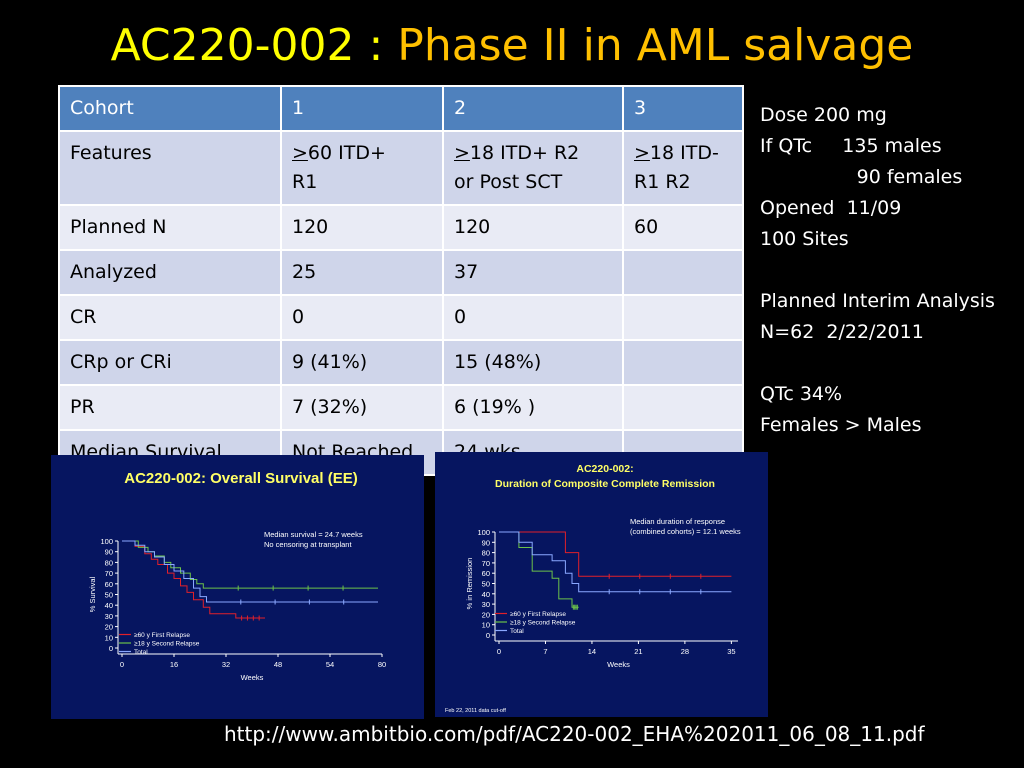 This screenshot has height=768, width=1024. I want to click on table-cell: 0, so click(362, 317).